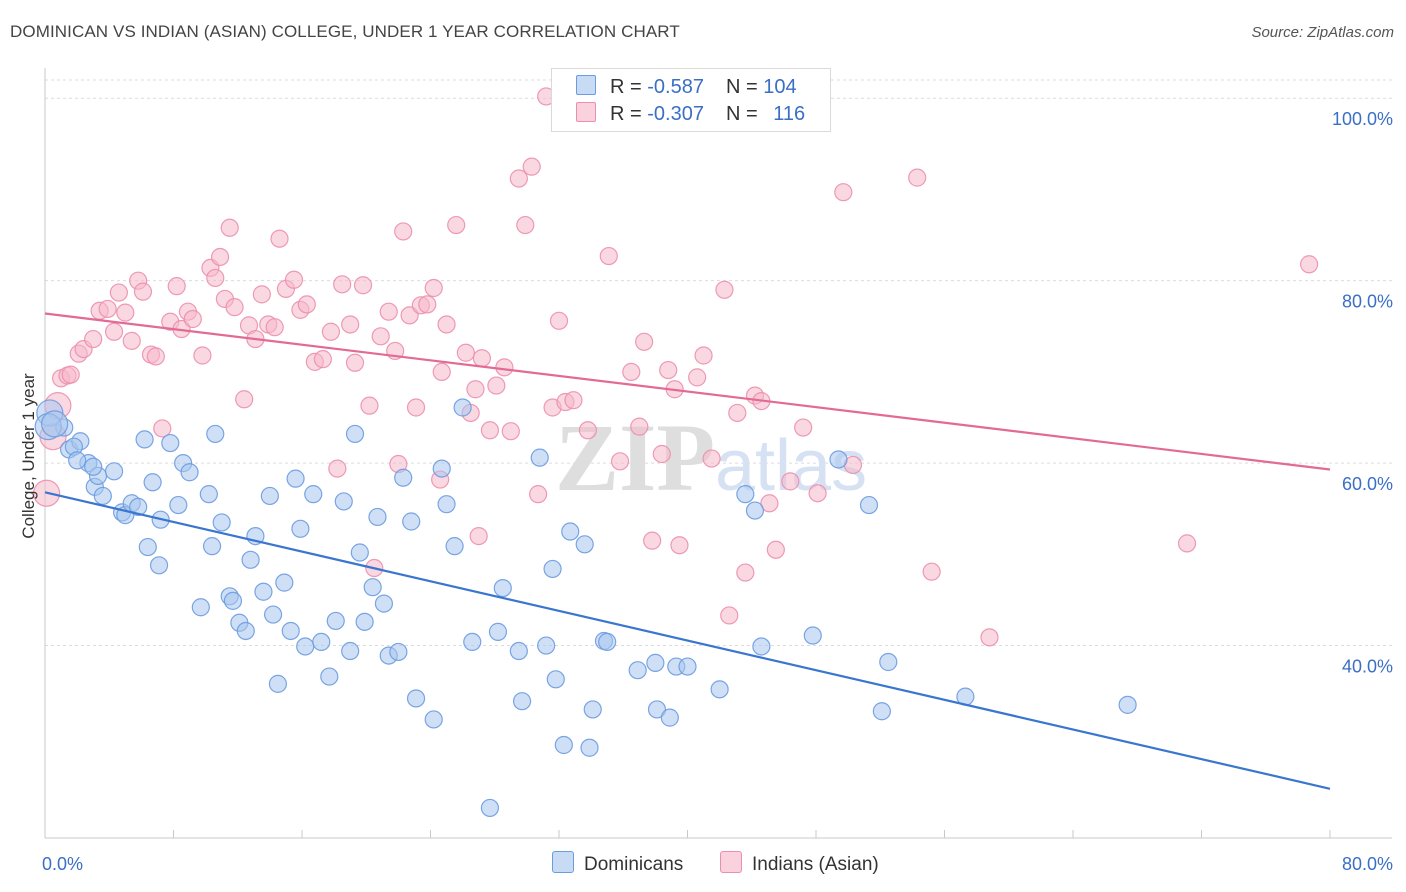 Image resolution: width=1406 pixels, height=892 pixels. Describe the element at coordinates (799, 863) in the screenshot. I see `bottom-legend-indians: Indians (Asian)` at that location.